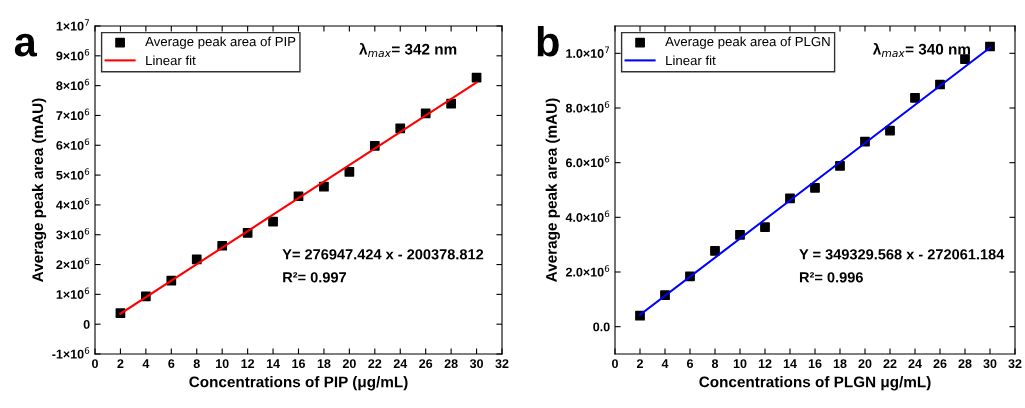 This screenshot has height=408, width=1025. I want to click on legend-label: Average peak area of PLGN, so click(747, 42).